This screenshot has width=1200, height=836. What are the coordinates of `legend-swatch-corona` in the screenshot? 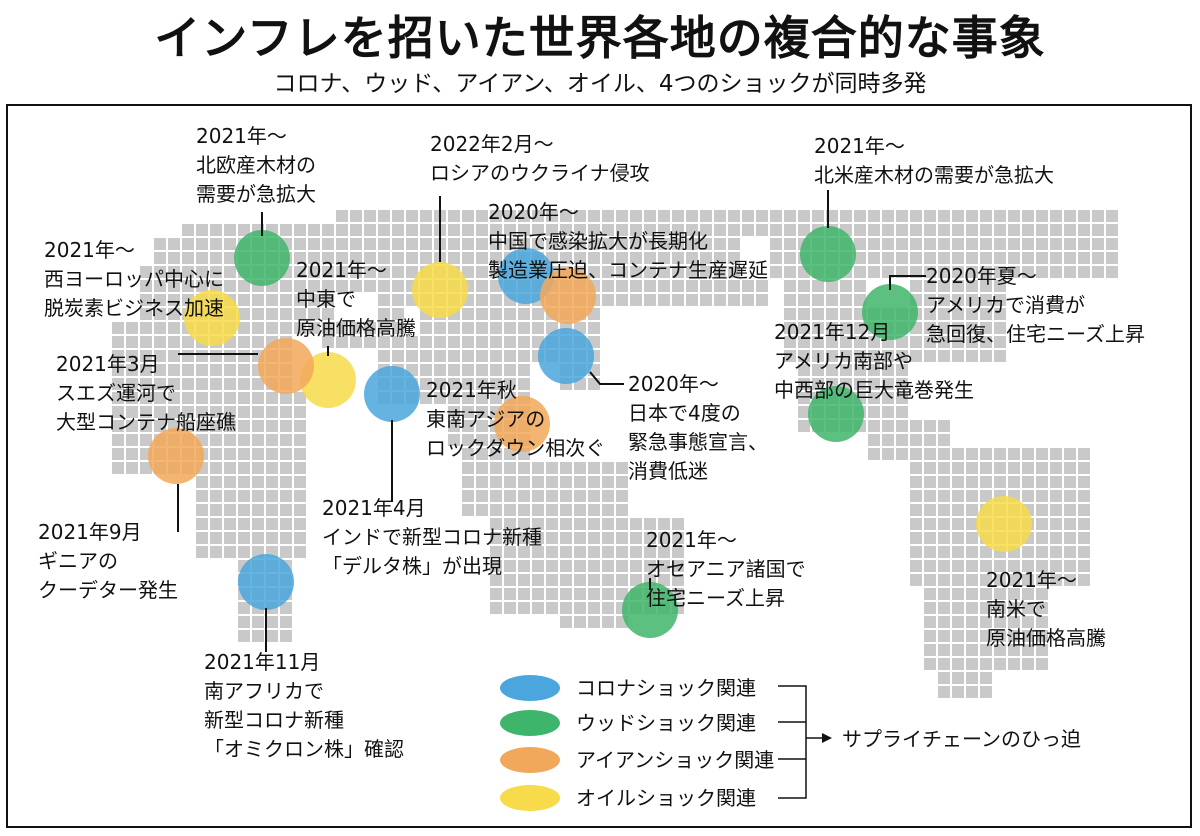 It's located at (530, 688).